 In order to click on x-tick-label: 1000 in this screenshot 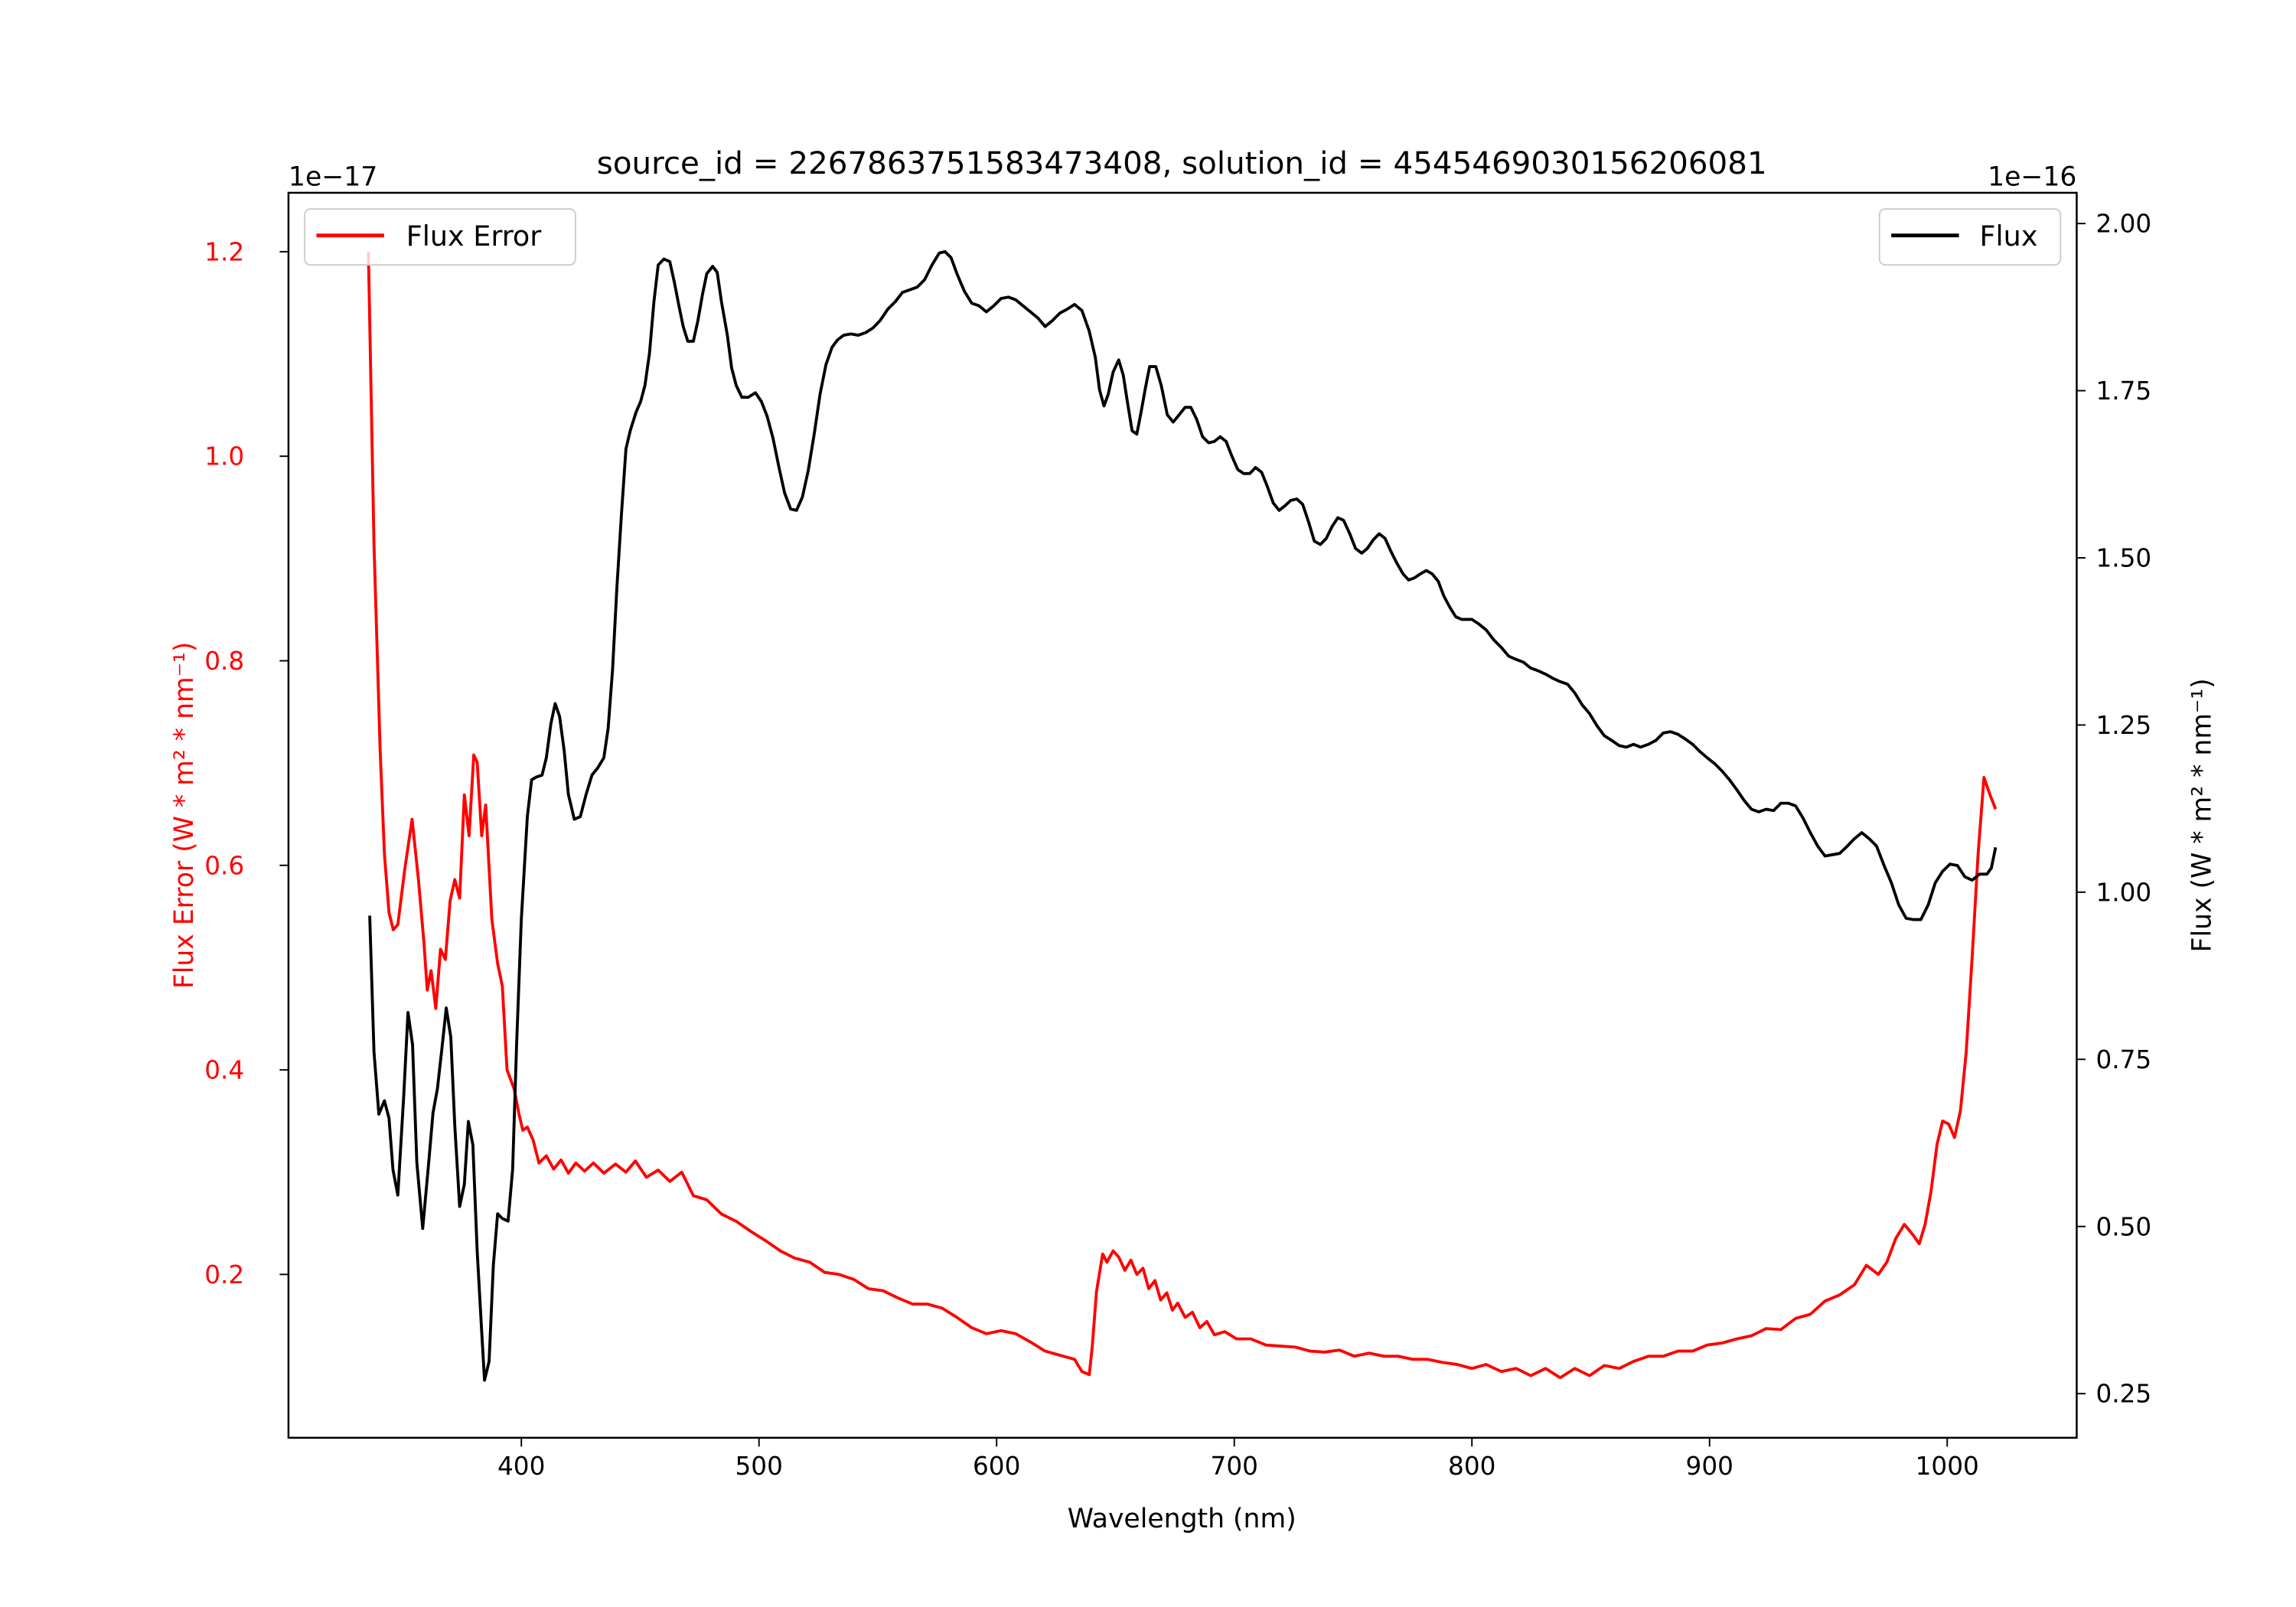, I will do `click(1947, 1466)`.